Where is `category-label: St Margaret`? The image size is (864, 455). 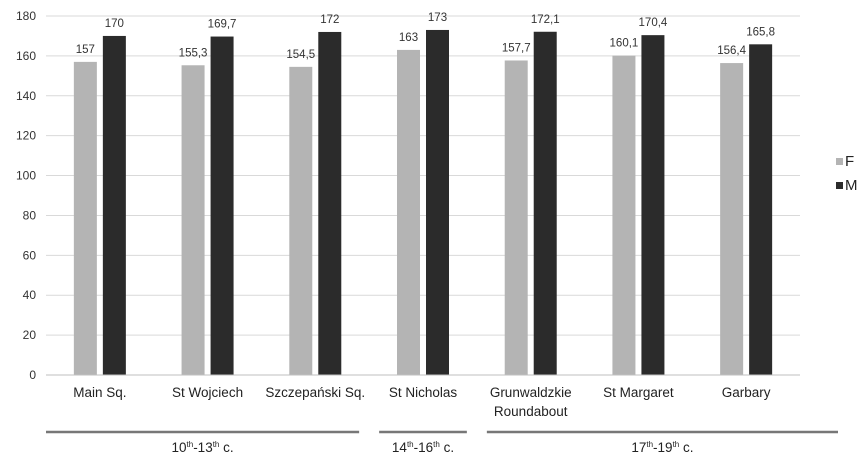
category-label: St Margaret is located at coordinates (638, 392).